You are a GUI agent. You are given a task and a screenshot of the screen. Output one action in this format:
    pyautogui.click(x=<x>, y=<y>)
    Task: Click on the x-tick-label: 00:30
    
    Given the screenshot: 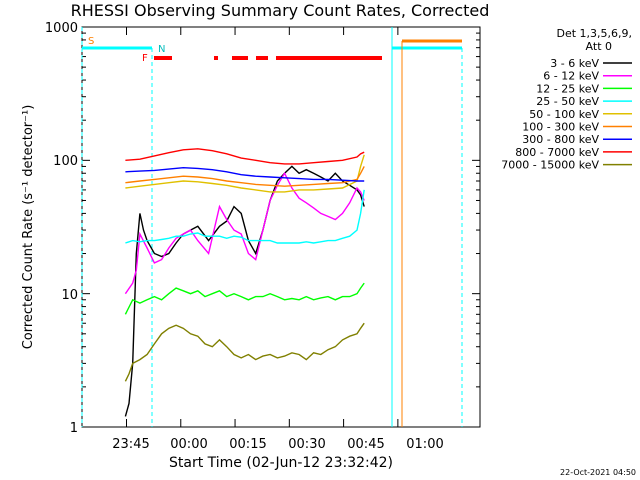 What is the action you would take?
    pyautogui.click(x=306, y=444)
    